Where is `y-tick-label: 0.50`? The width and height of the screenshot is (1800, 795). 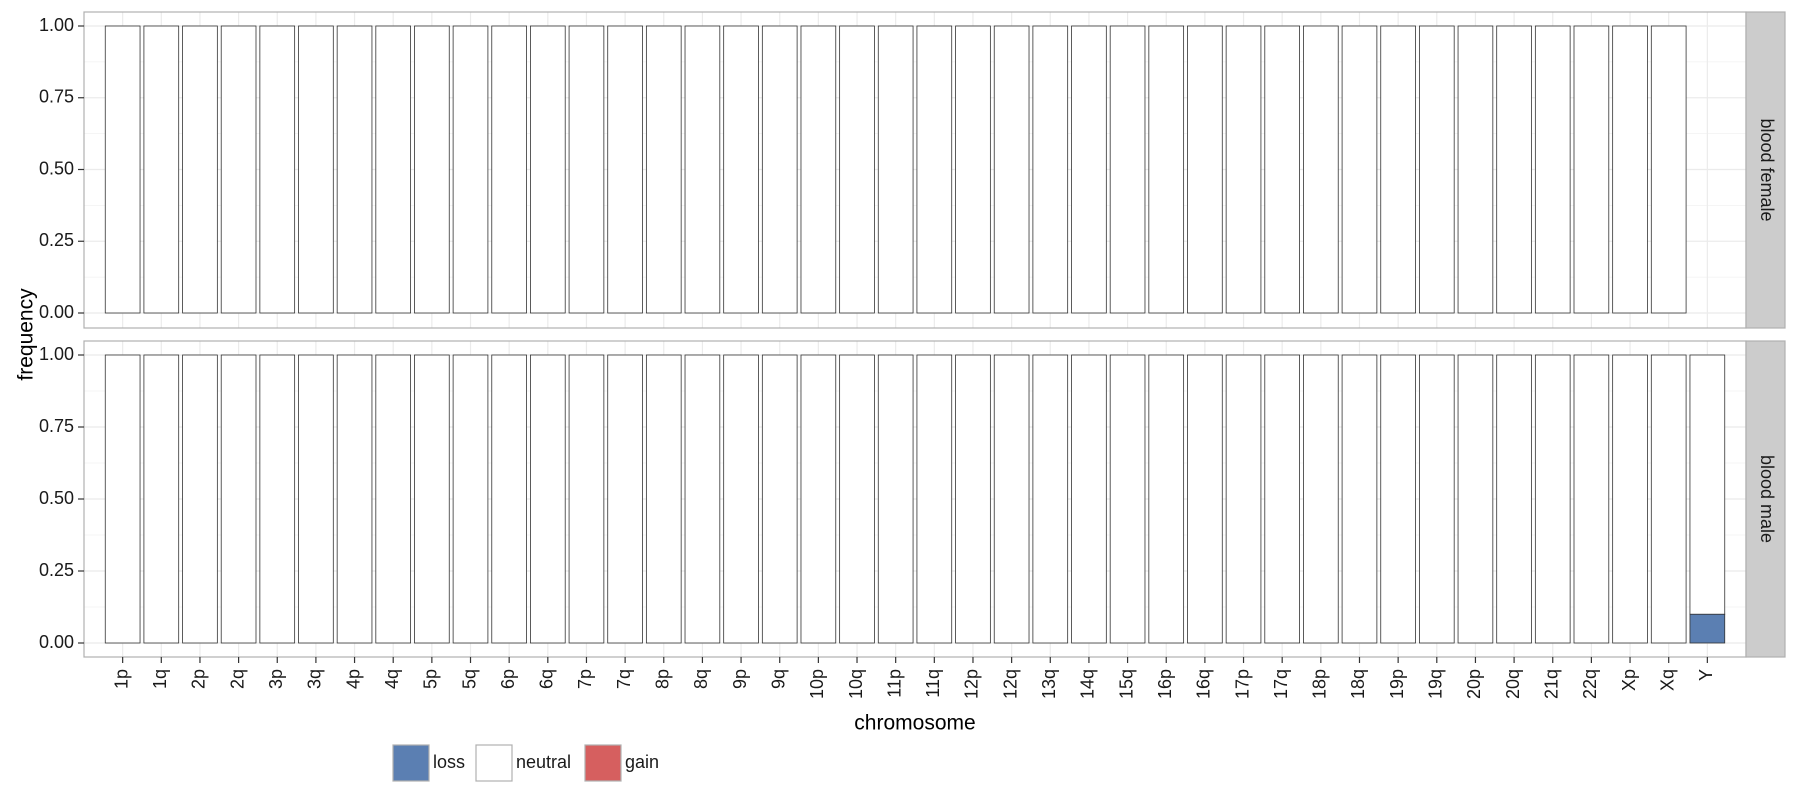 y-tick-label: 0.50 is located at coordinates (56, 498).